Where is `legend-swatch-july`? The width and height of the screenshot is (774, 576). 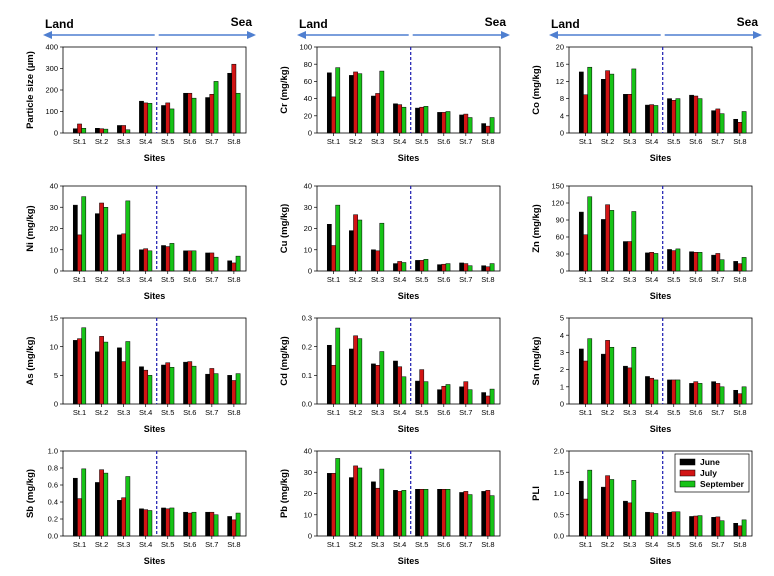
legend-swatch-july is located at coordinates (687, 473).